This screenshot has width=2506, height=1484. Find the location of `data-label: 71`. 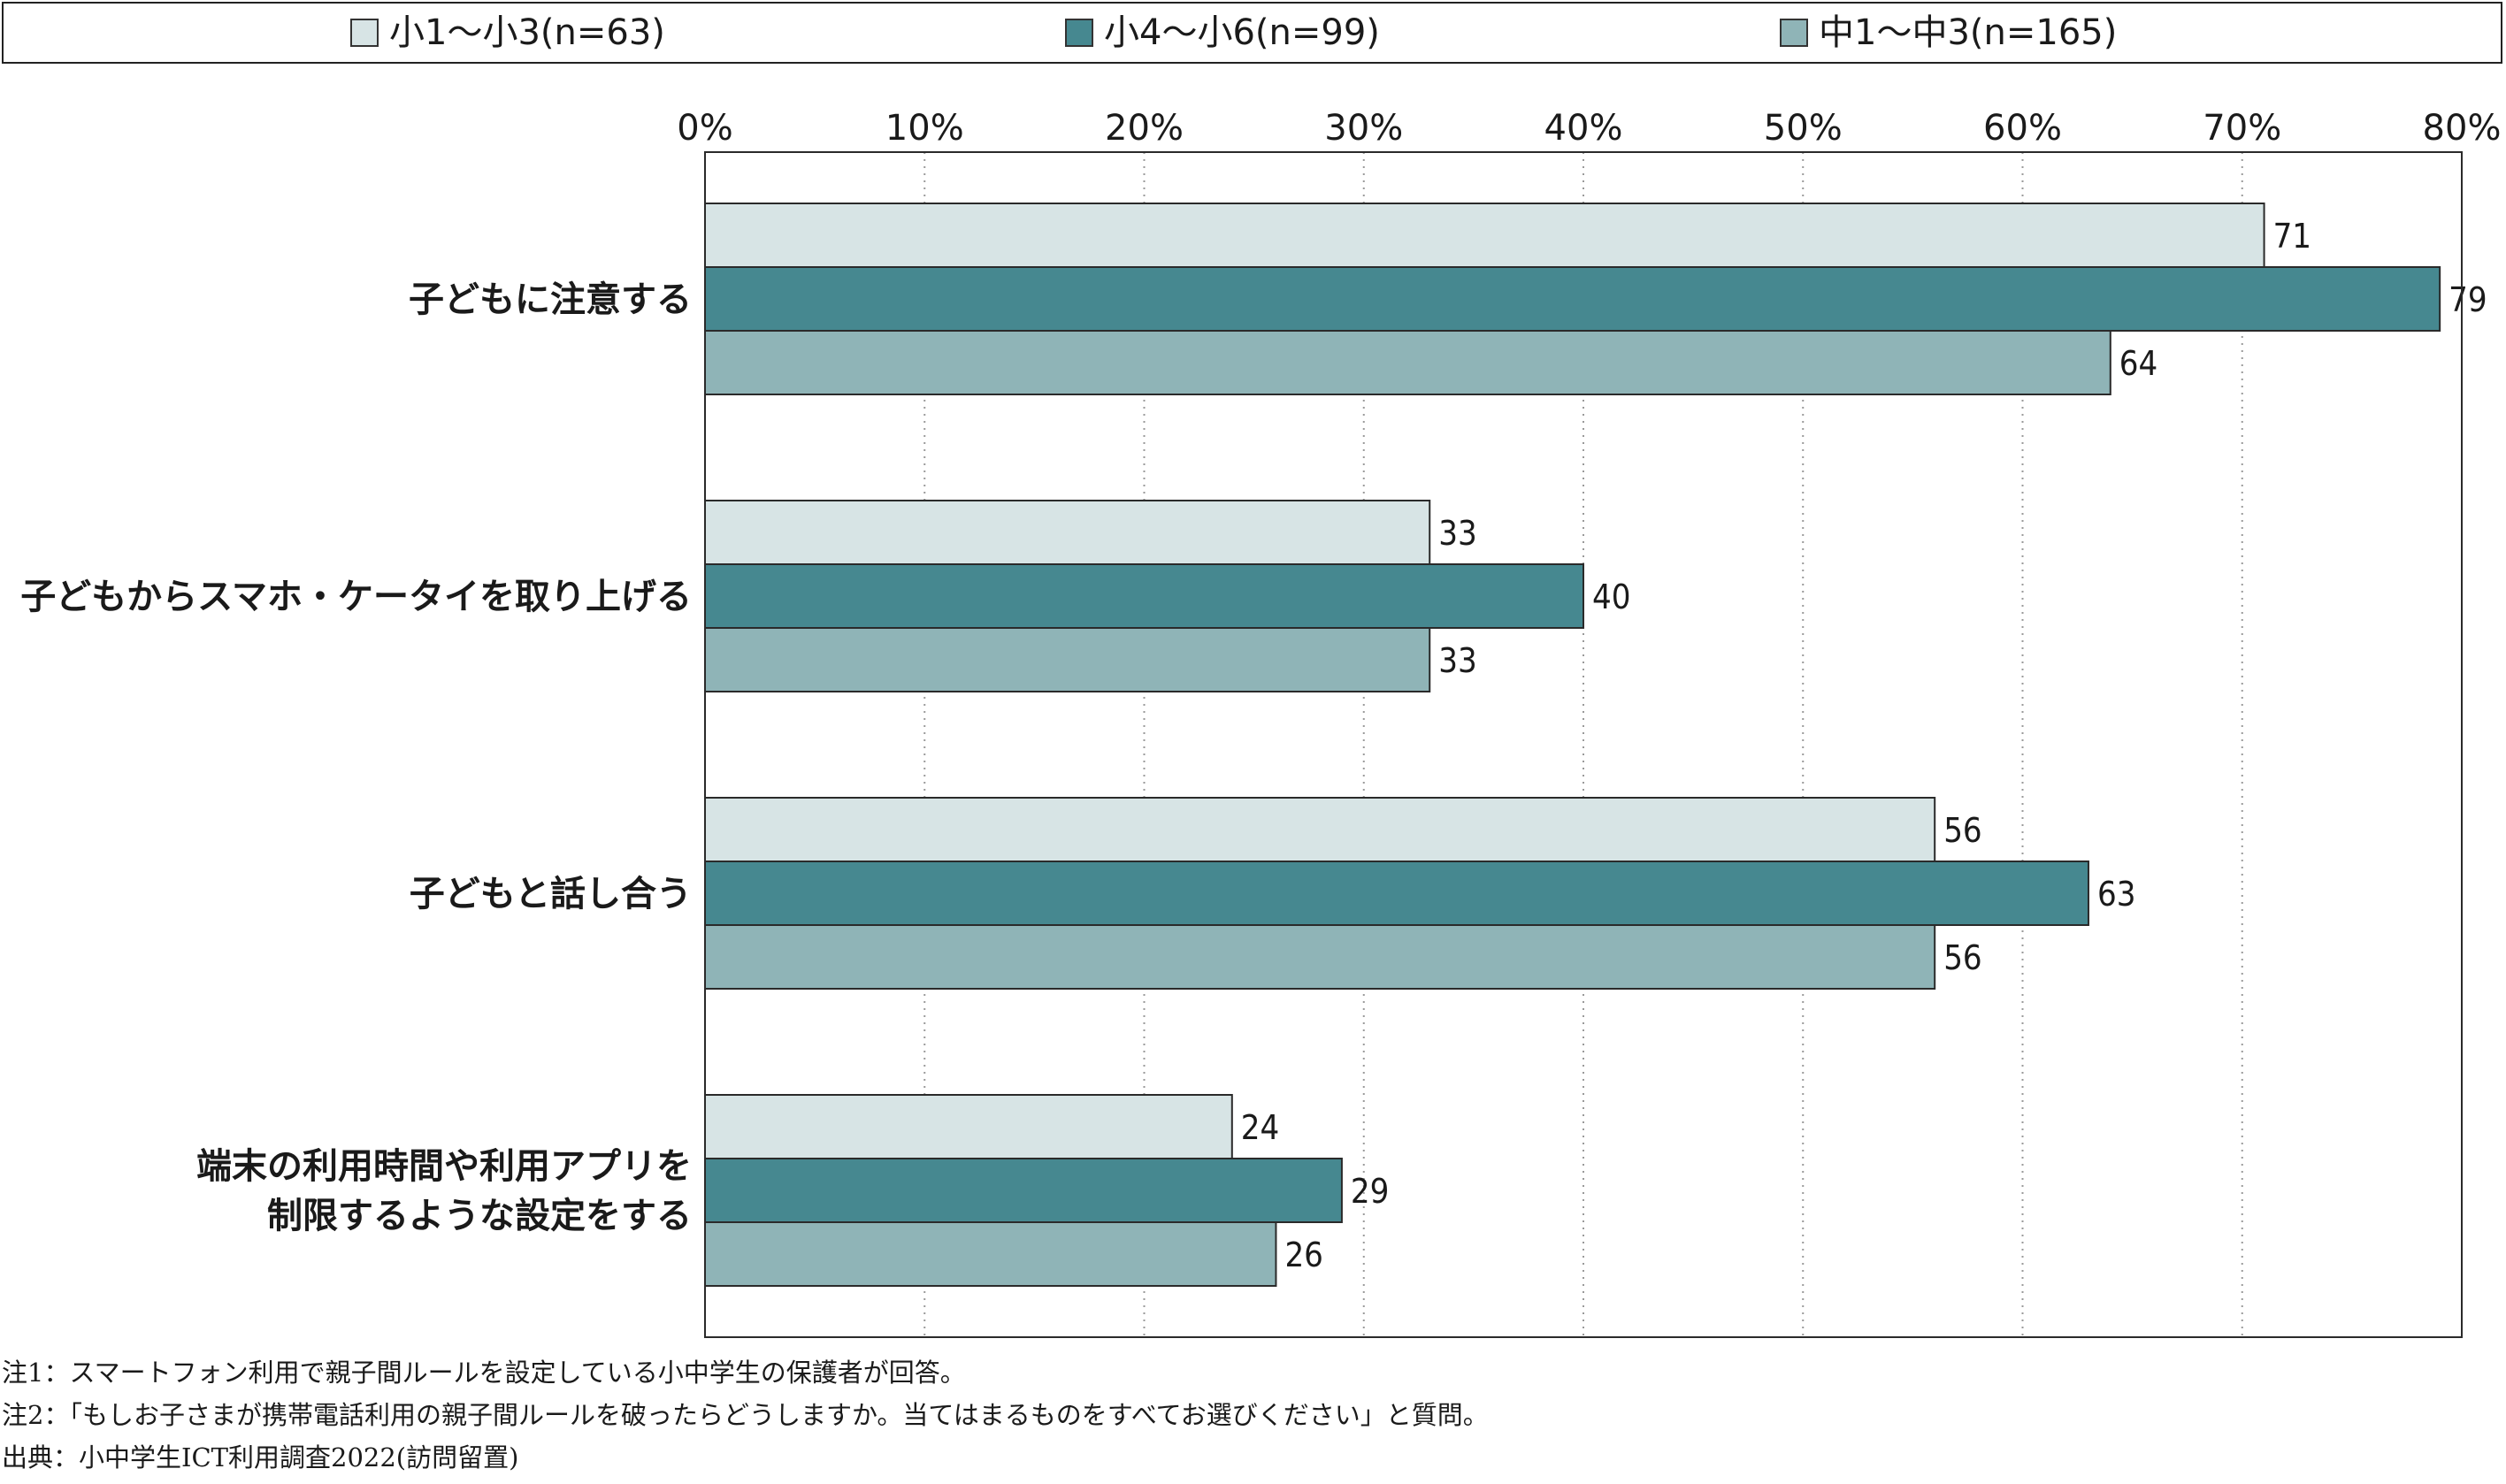

data-label: 71 is located at coordinates (2292, 236).